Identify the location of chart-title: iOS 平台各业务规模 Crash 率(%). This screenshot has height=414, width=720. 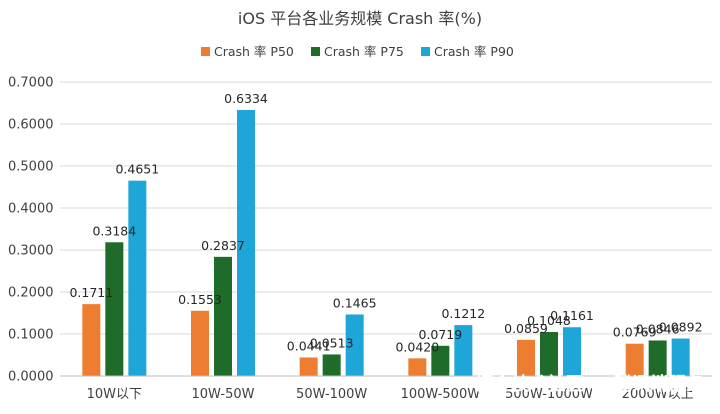
(360, 18).